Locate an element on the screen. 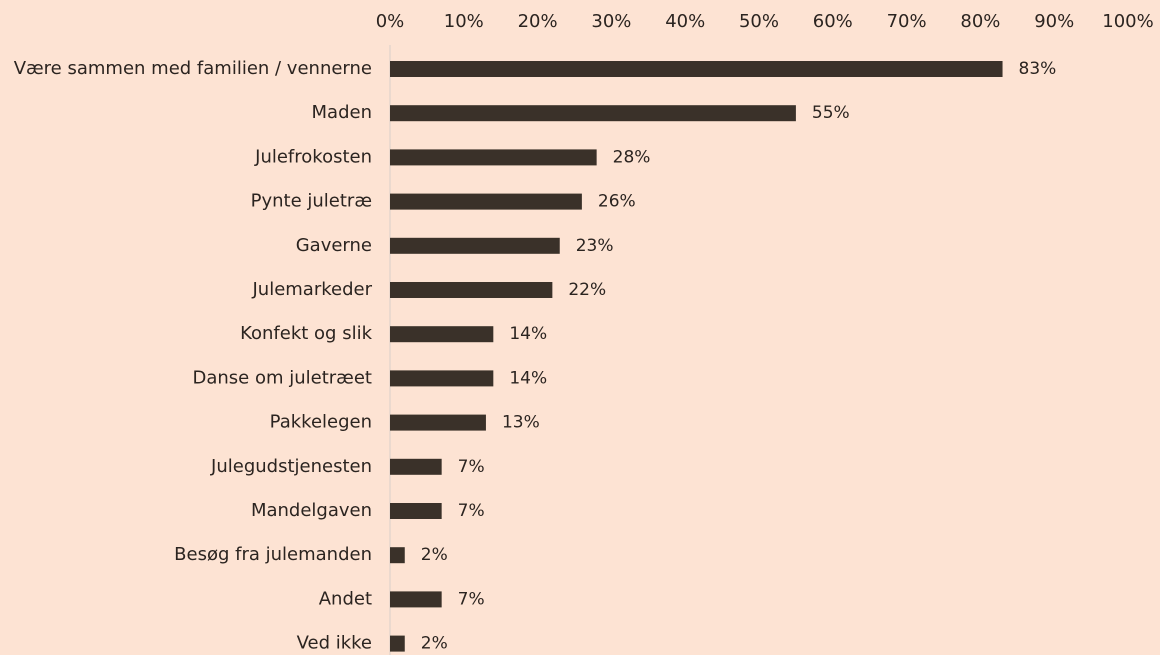 Image resolution: width=1160 pixels, height=655 pixels. x-tick-label: 60% is located at coordinates (833, 21).